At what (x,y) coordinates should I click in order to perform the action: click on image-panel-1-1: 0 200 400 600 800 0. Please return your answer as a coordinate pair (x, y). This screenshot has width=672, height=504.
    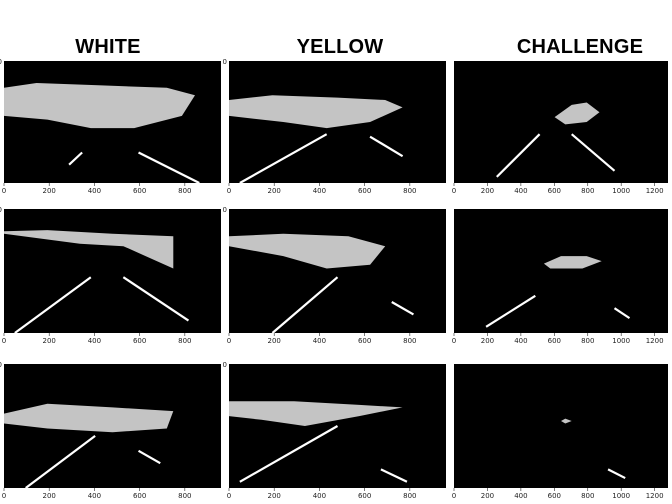
    Looking at the image, I should click on (334, 275).